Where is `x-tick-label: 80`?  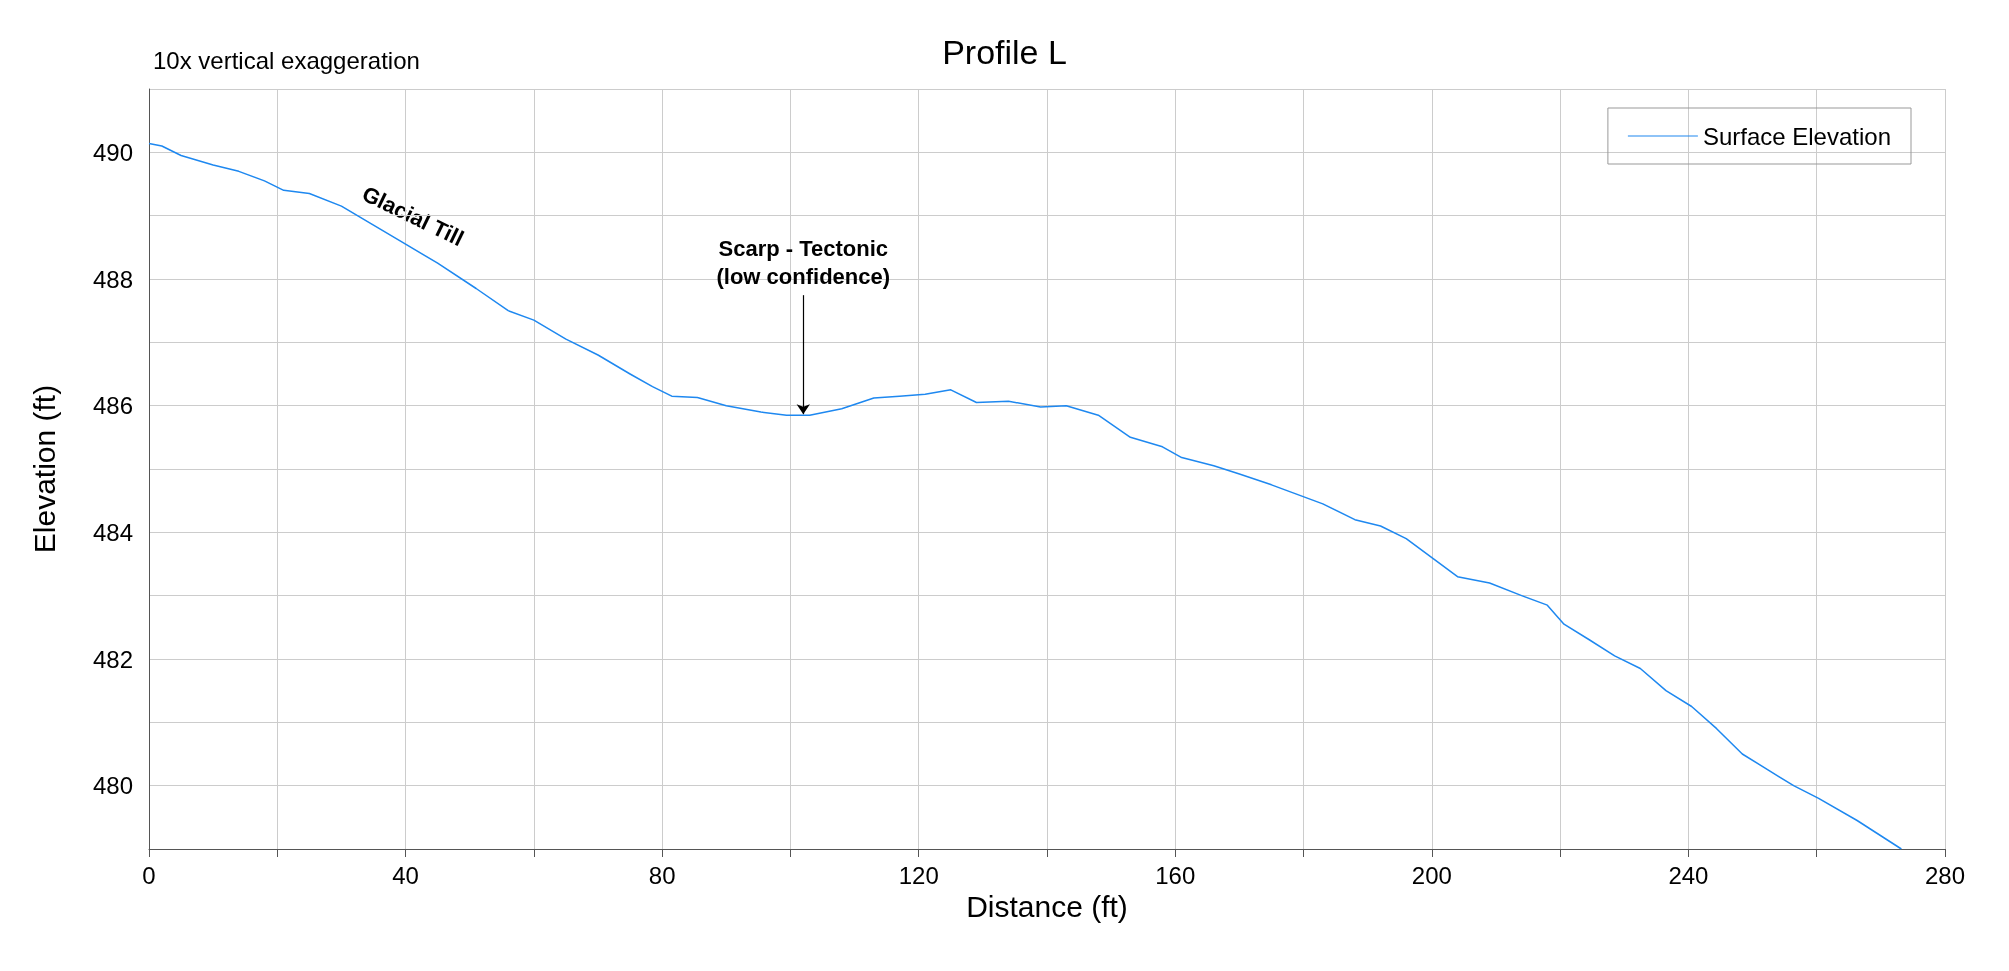
x-tick-label: 80 is located at coordinates (662, 875).